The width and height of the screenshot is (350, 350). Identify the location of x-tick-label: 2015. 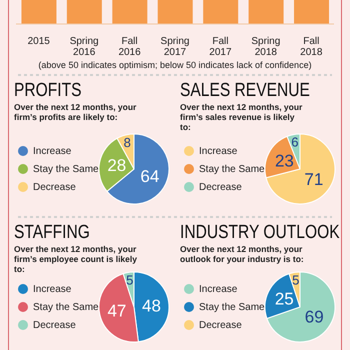
(39, 41).